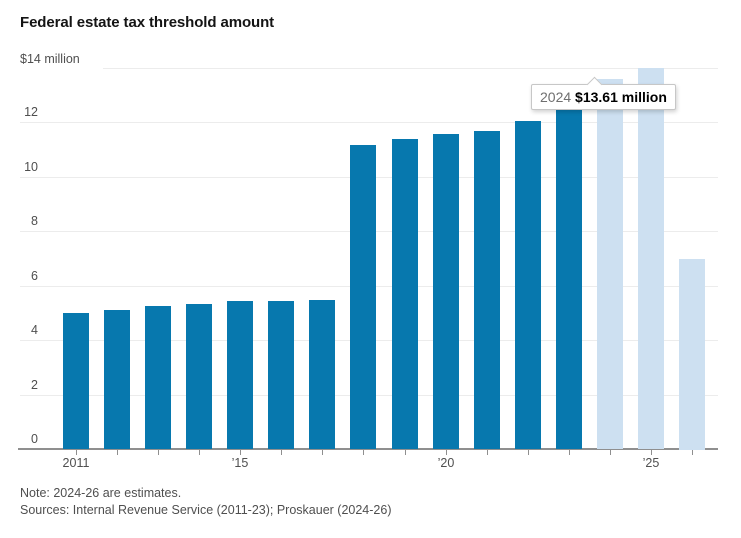  I want to click on bar-2011, so click(76, 381).